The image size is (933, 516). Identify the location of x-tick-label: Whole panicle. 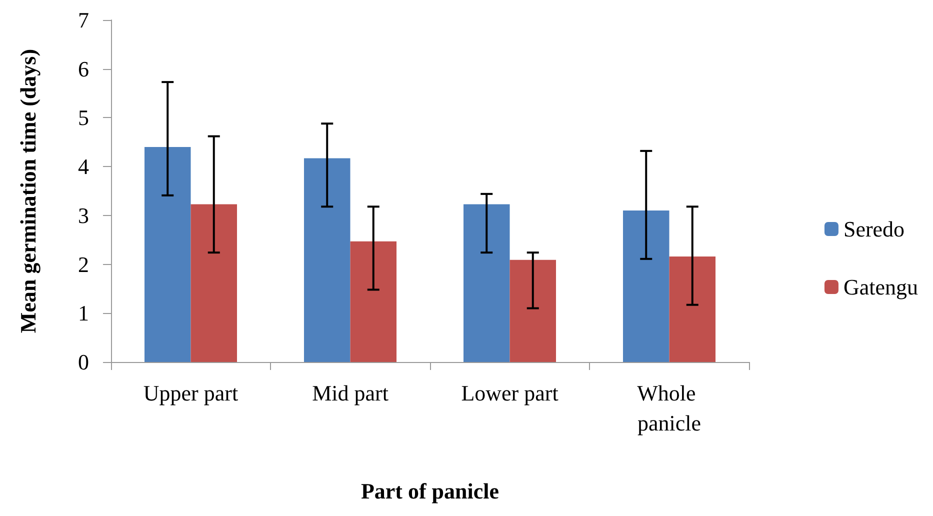
(669, 408).